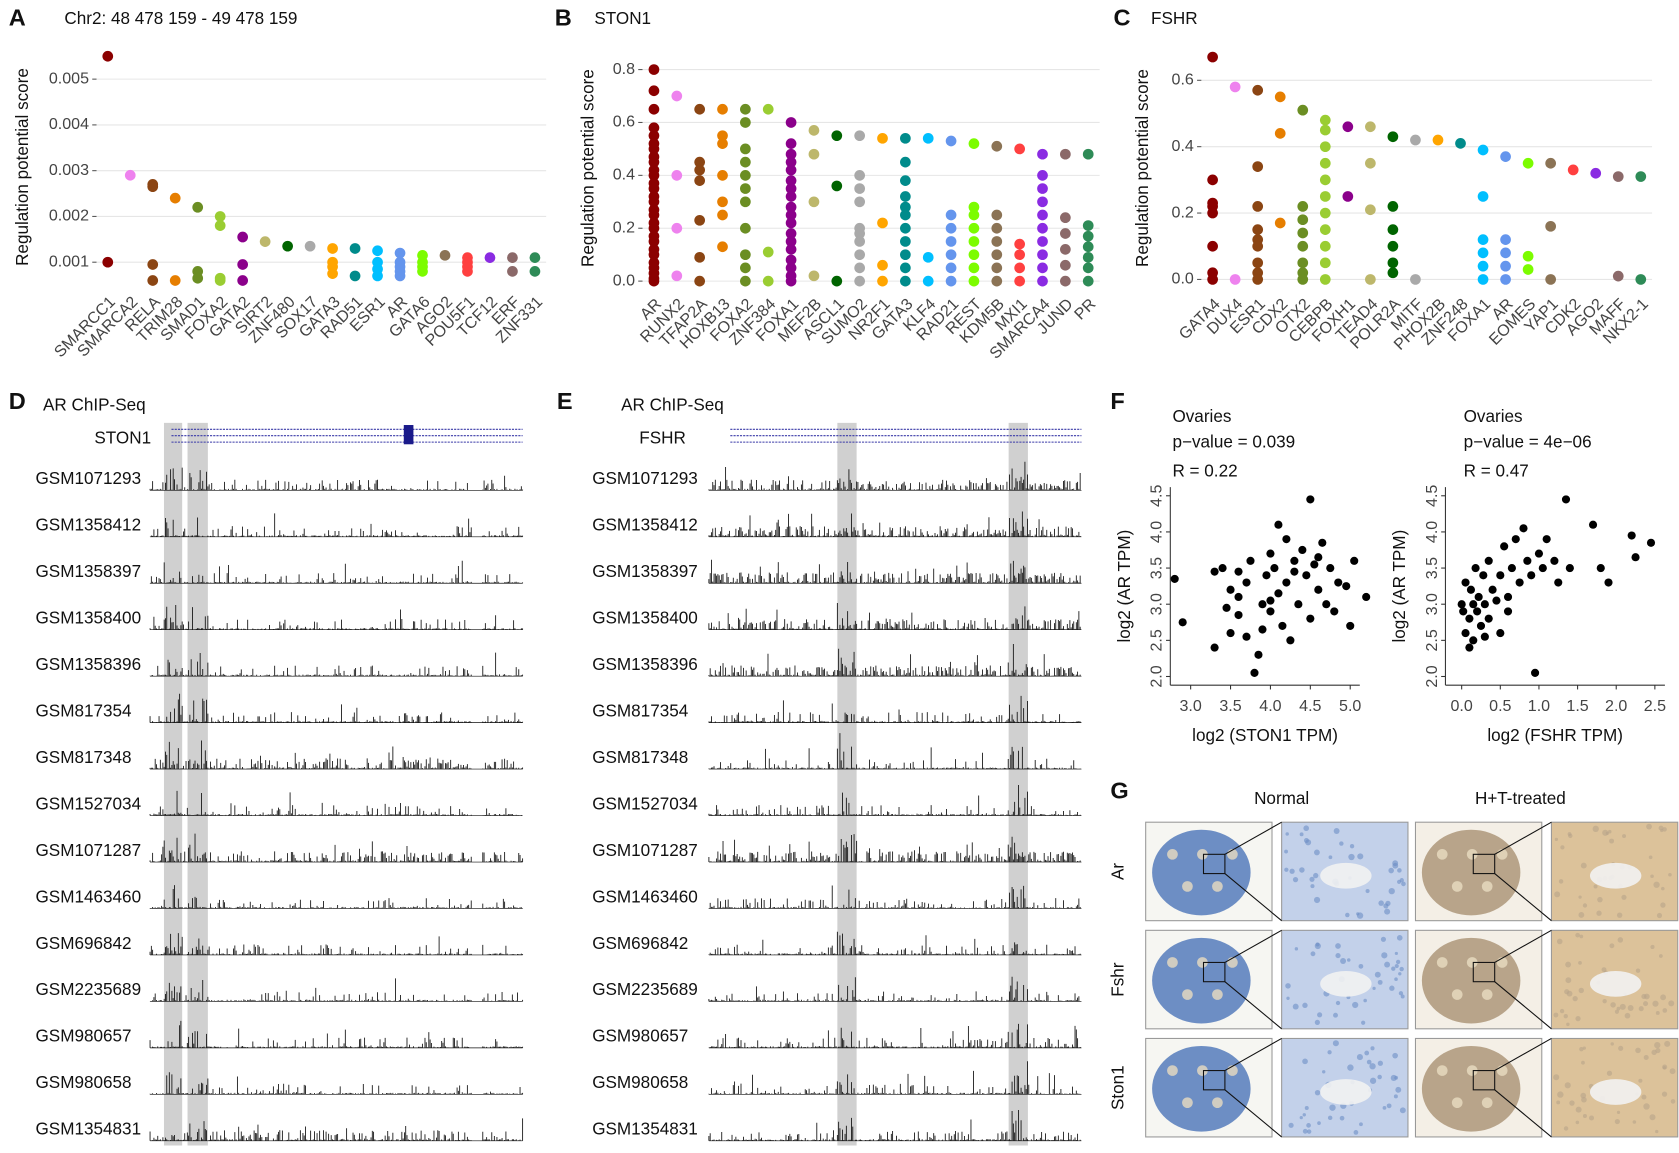  What do you see at coordinates (69, 170) in the screenshot?
I see `y-tick-label: 0.003` at bounding box center [69, 170].